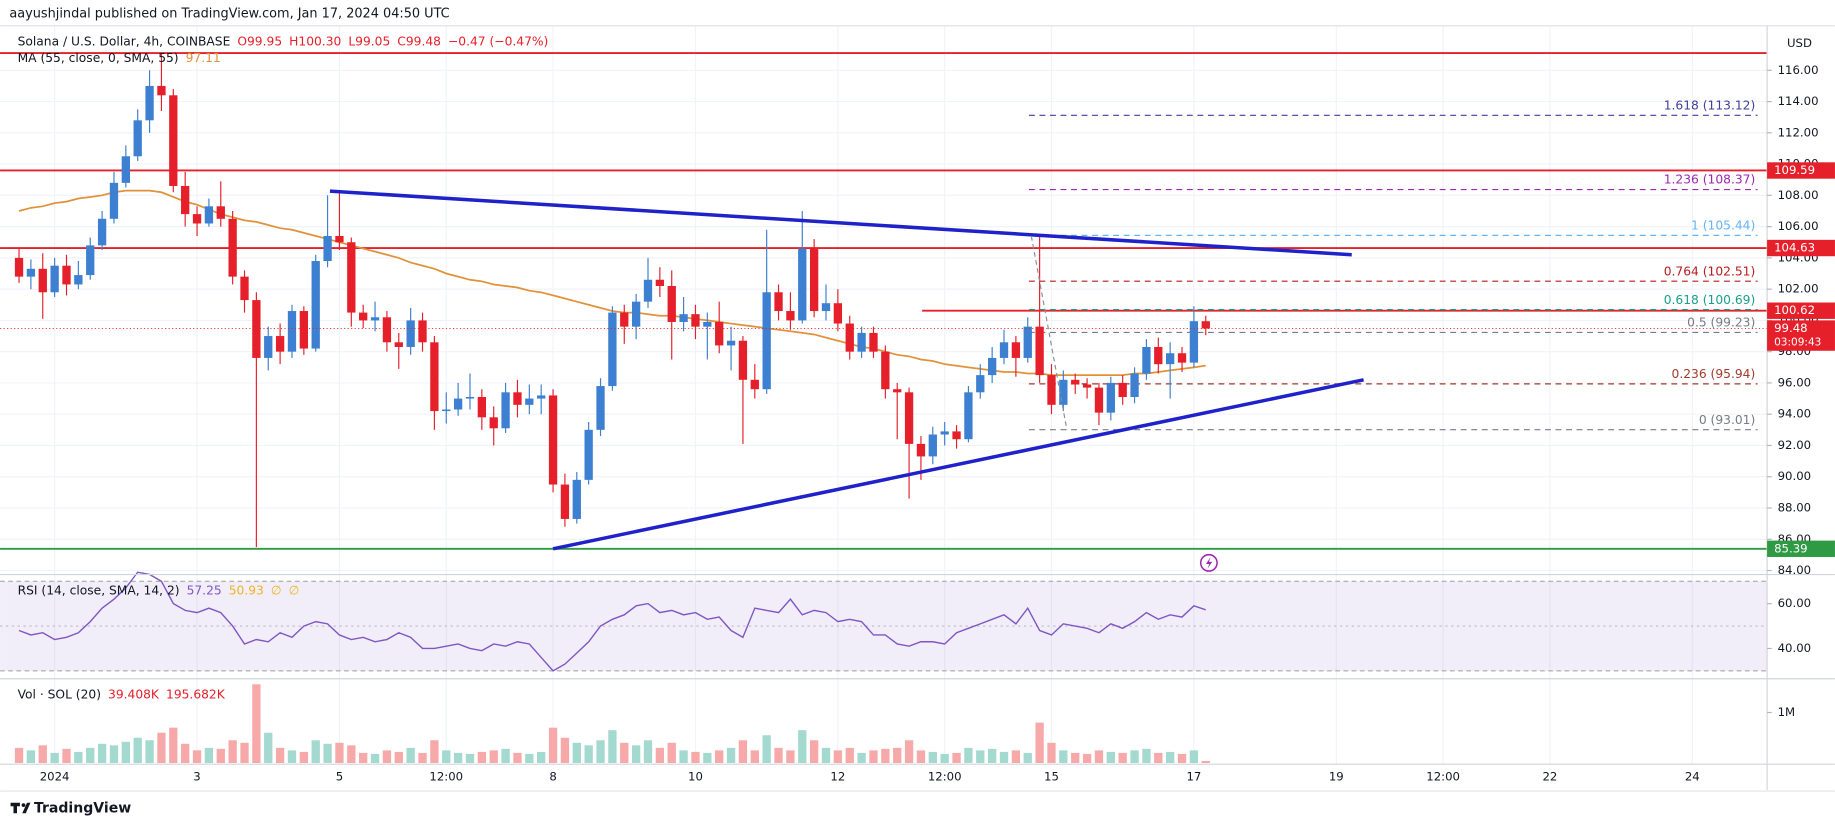  Describe the element at coordinates (1798, 195) in the screenshot. I see `y-tick-label: 108.00` at that location.